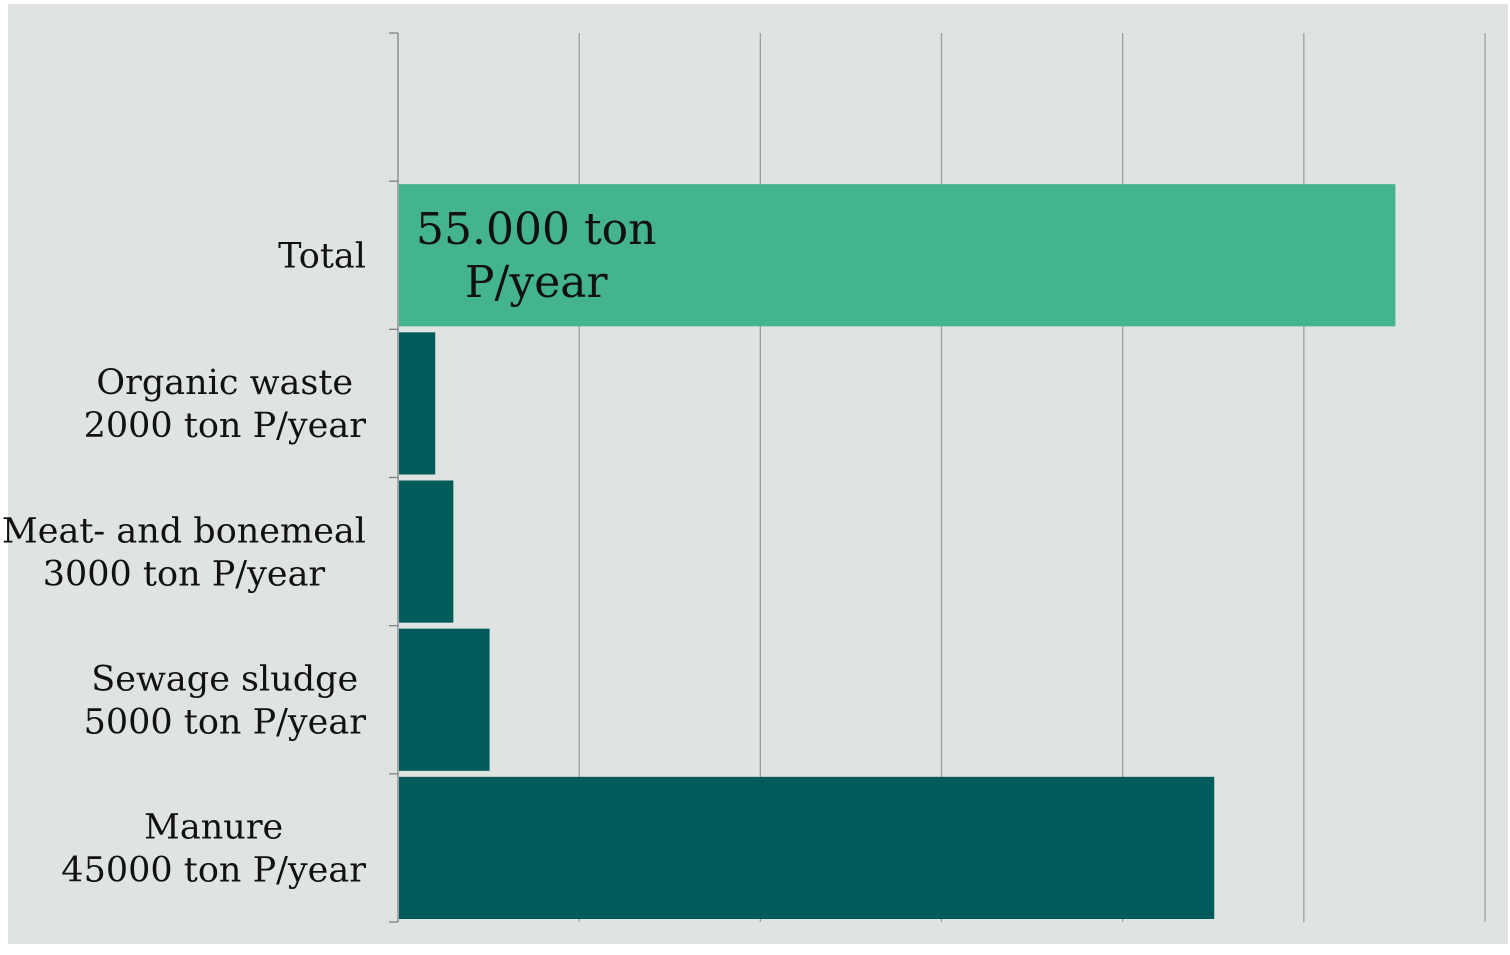 This screenshot has height=955, width=1510. I want to click on category-label-line: Manure, so click(213, 828).